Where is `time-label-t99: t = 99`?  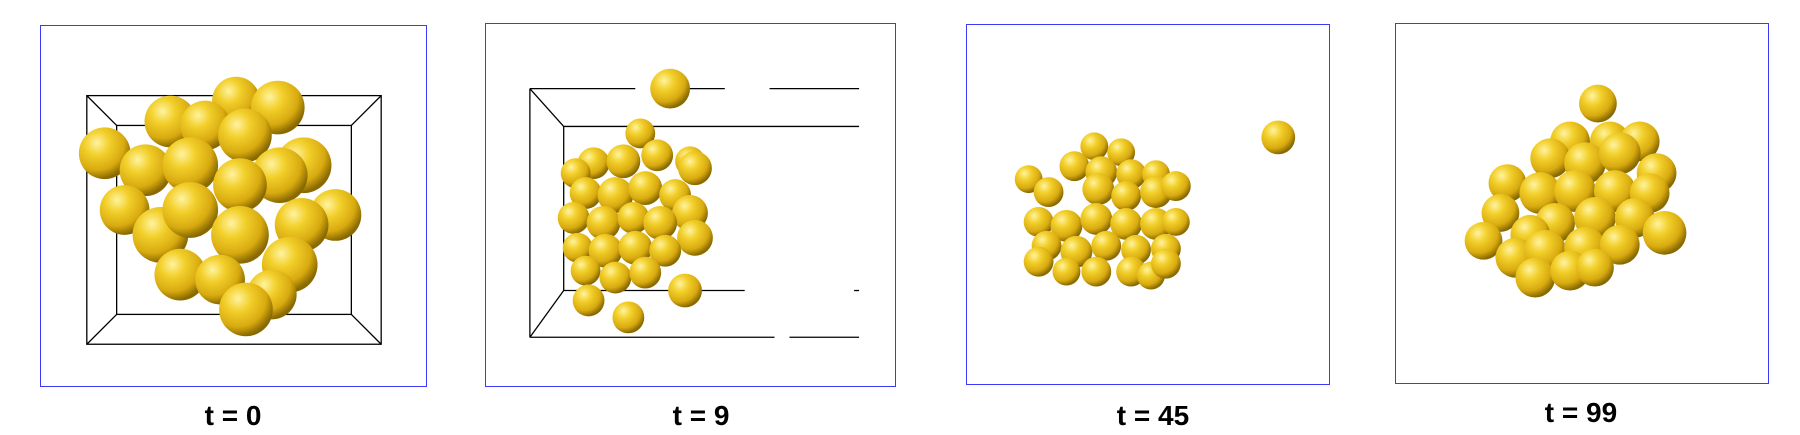 time-label-t99: t = 99 is located at coordinates (1581, 412).